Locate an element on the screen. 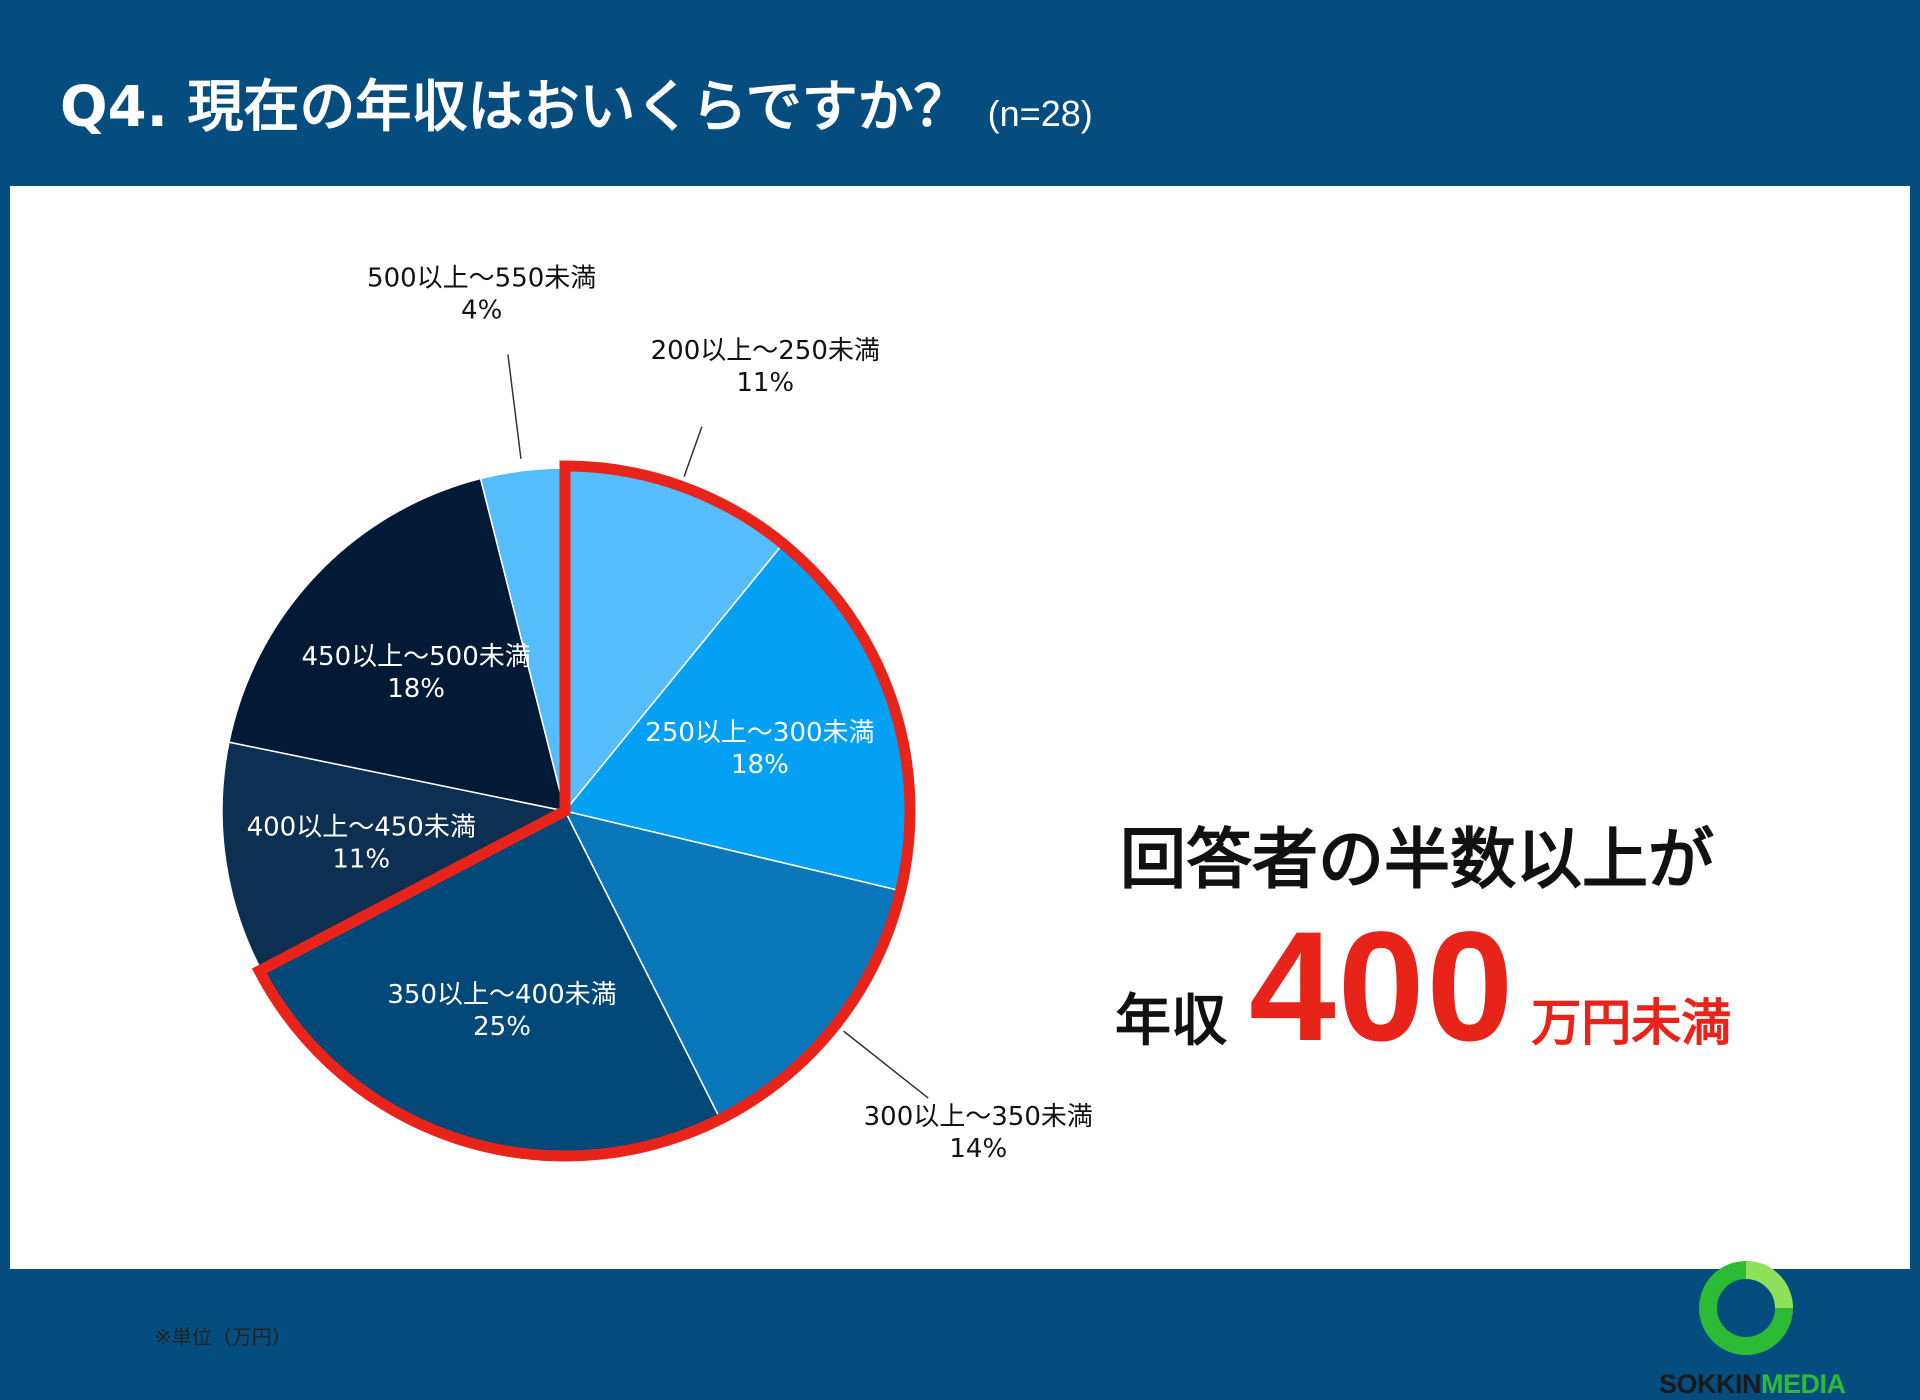  brand-part2: MEDIA is located at coordinates (1803, 1384).